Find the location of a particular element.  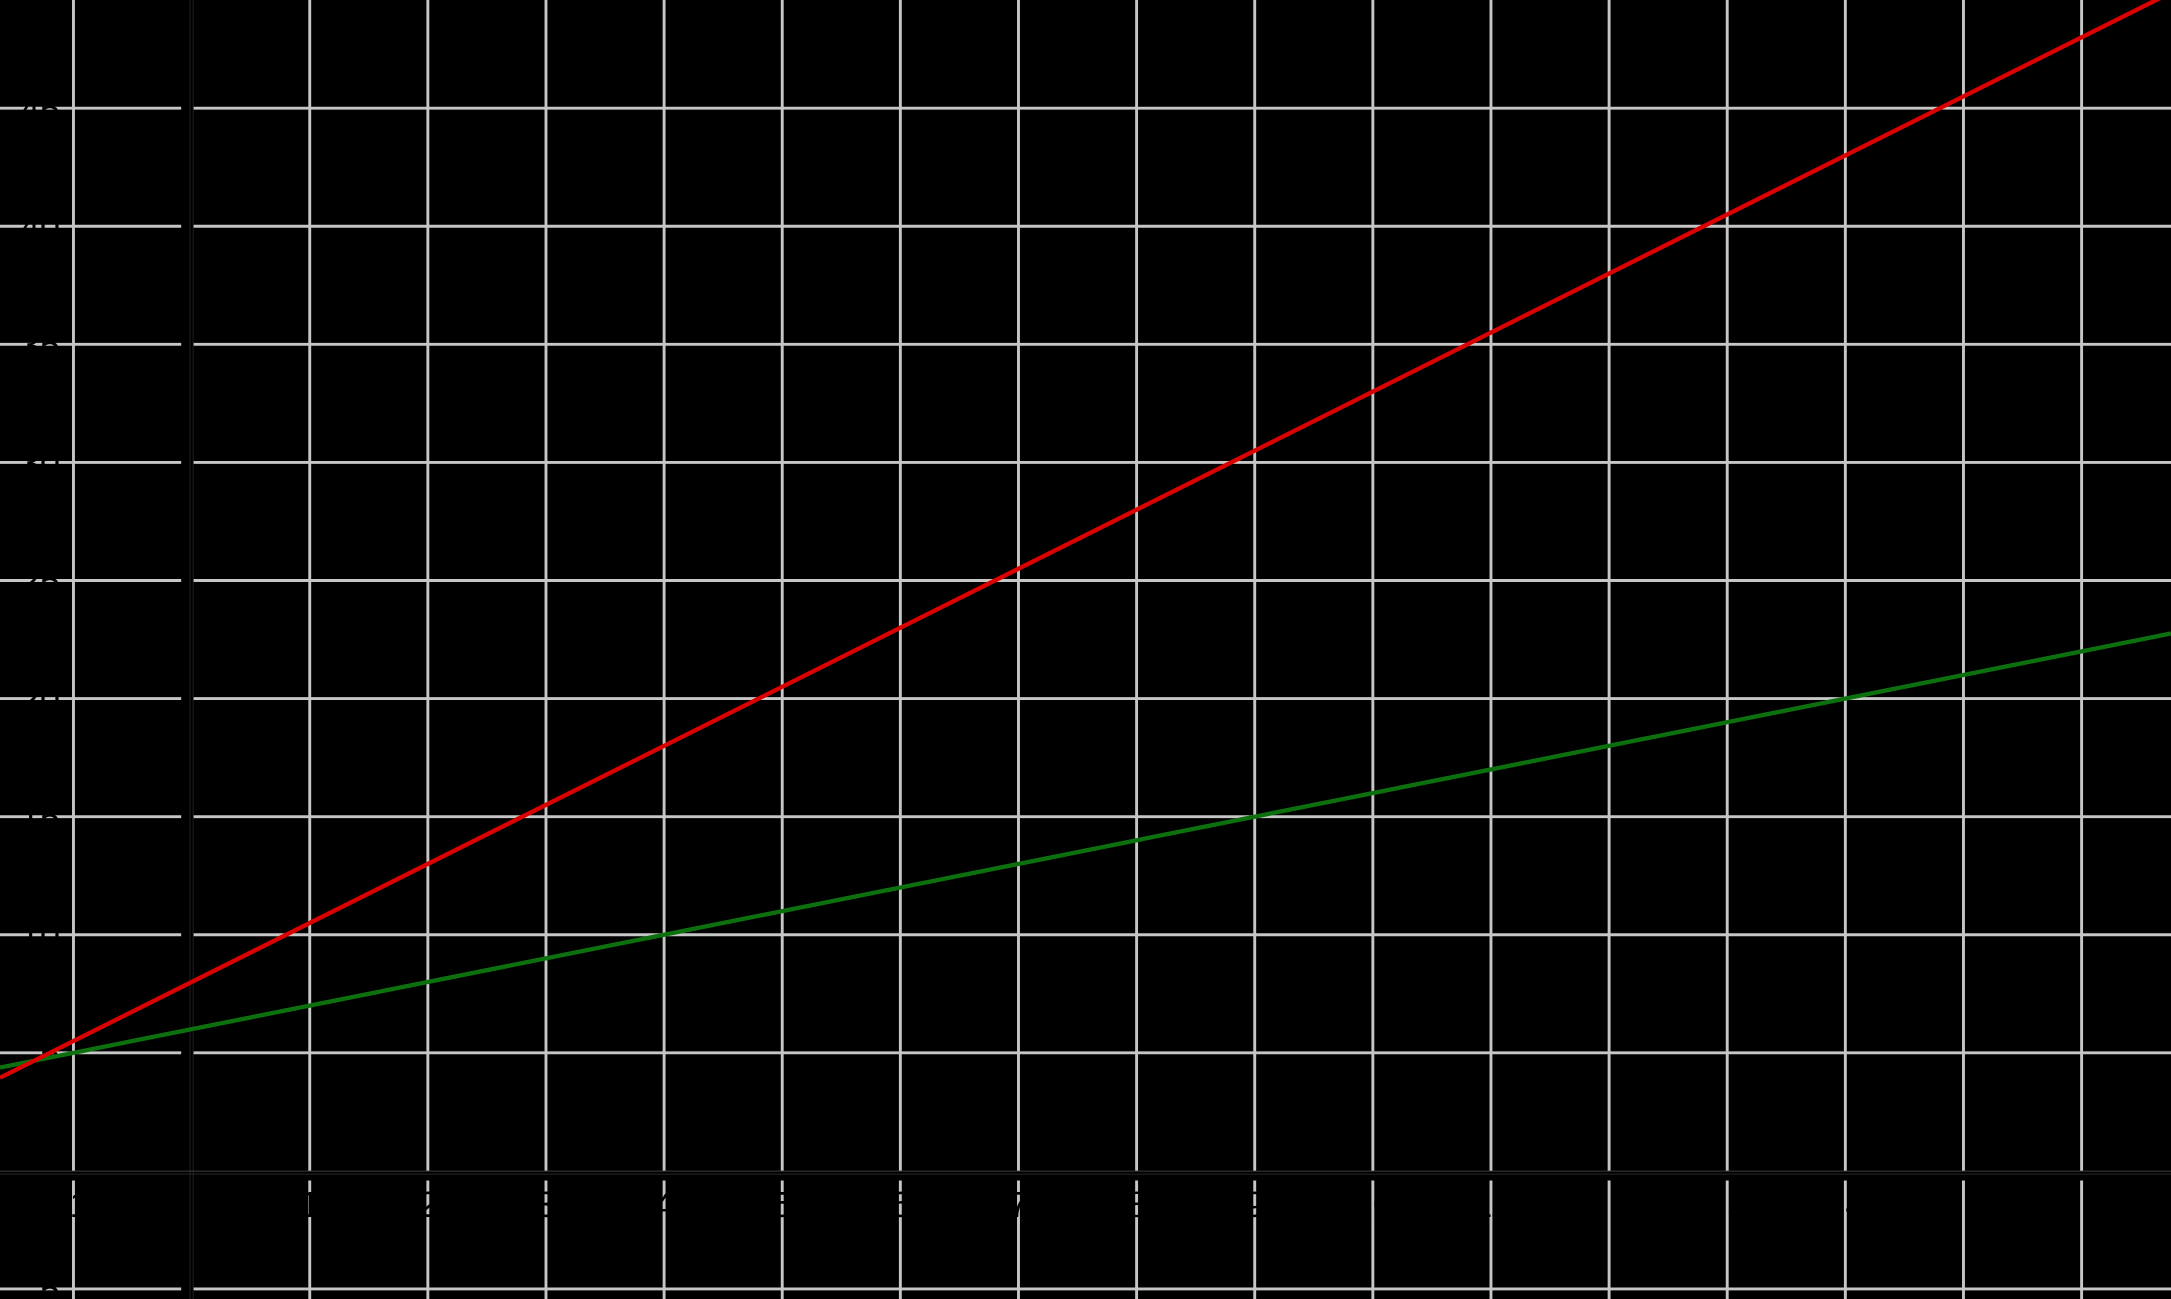

svg-text: 5 is located at coordinates (782, 1204).